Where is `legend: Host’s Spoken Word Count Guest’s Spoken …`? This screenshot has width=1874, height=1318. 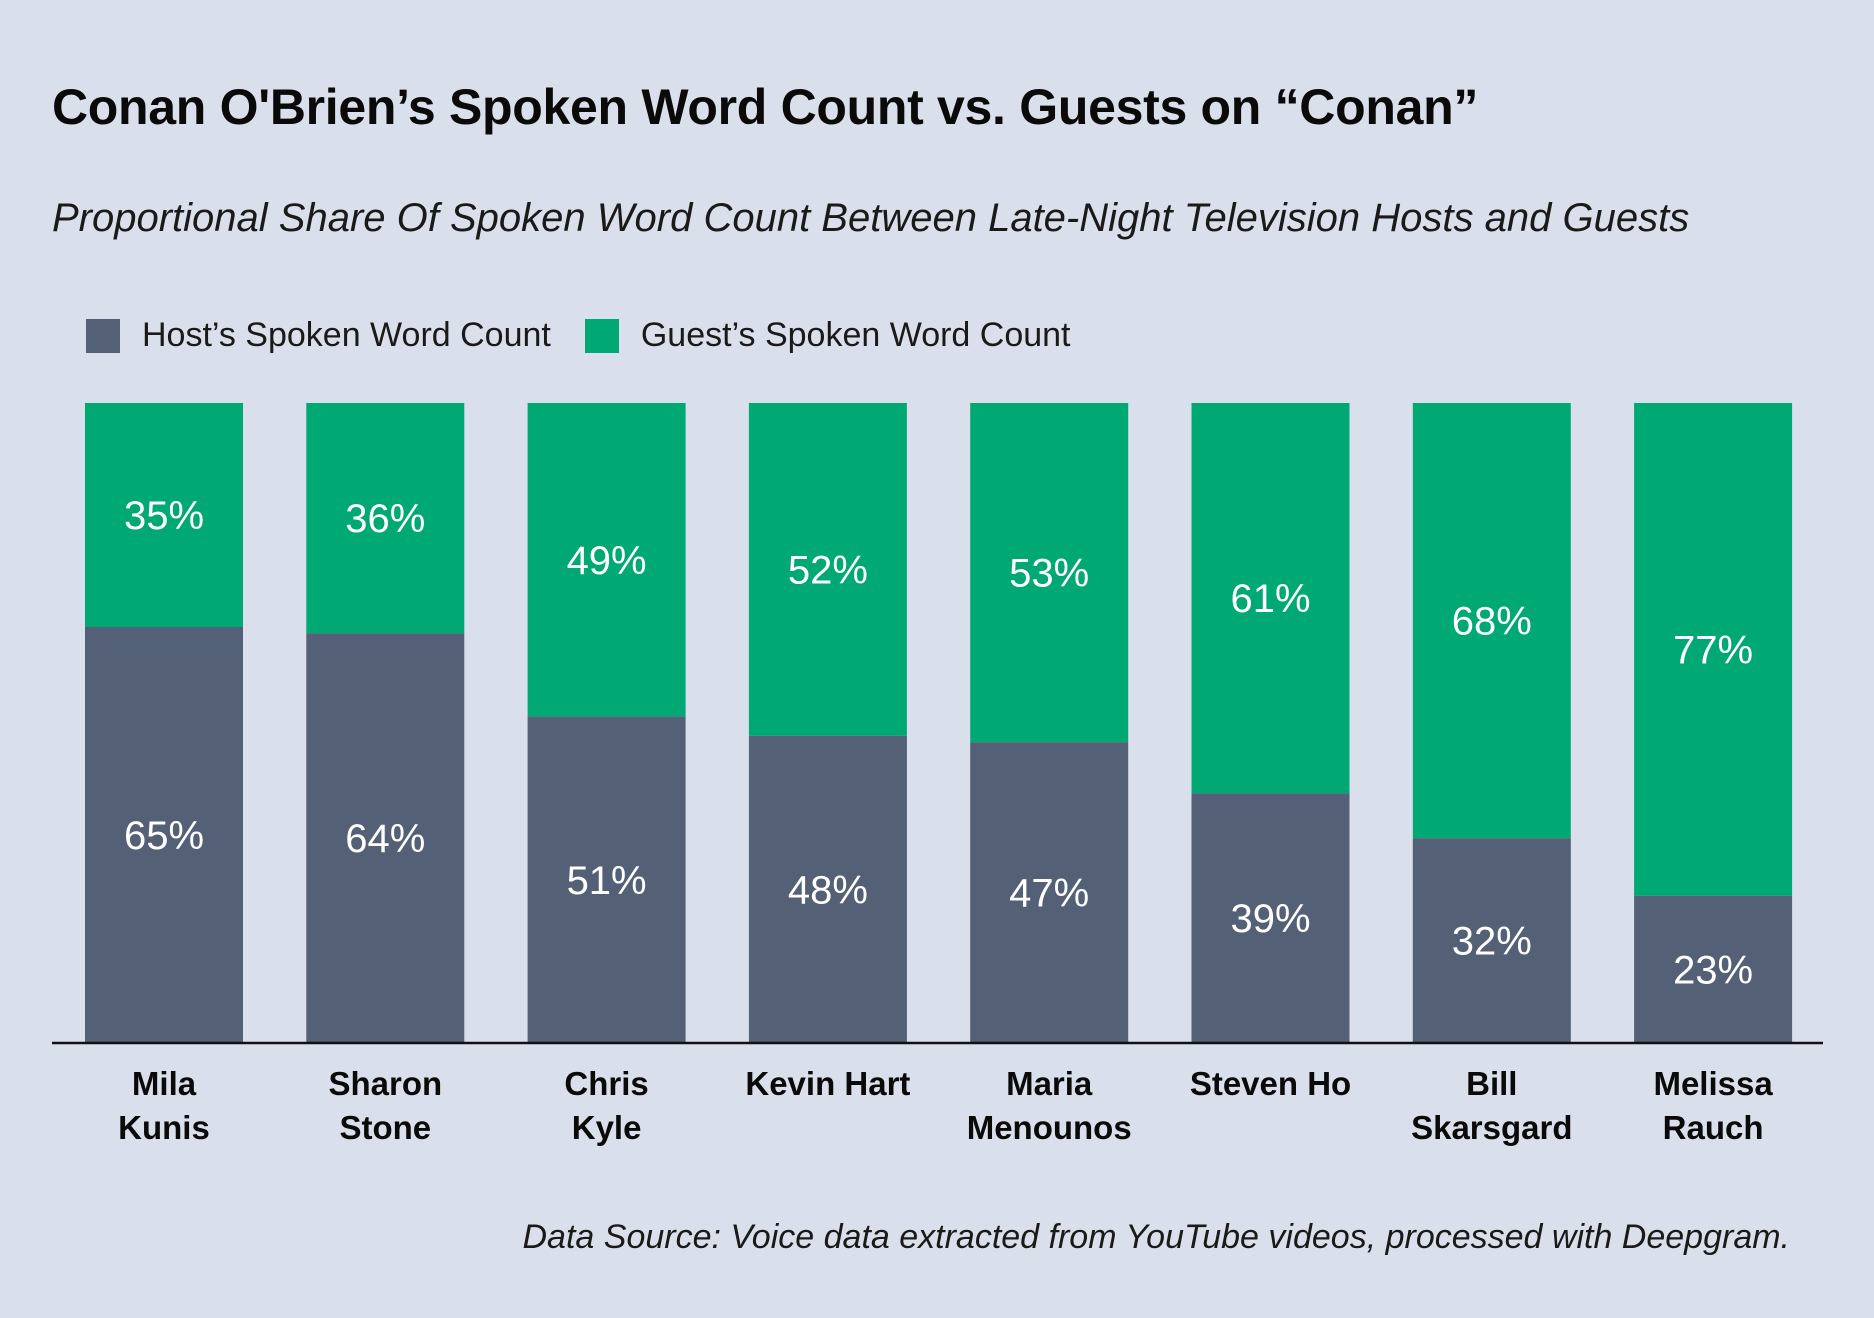
legend: Host’s Spoken Word Count Guest’s Spoken … is located at coordinates (595, 335).